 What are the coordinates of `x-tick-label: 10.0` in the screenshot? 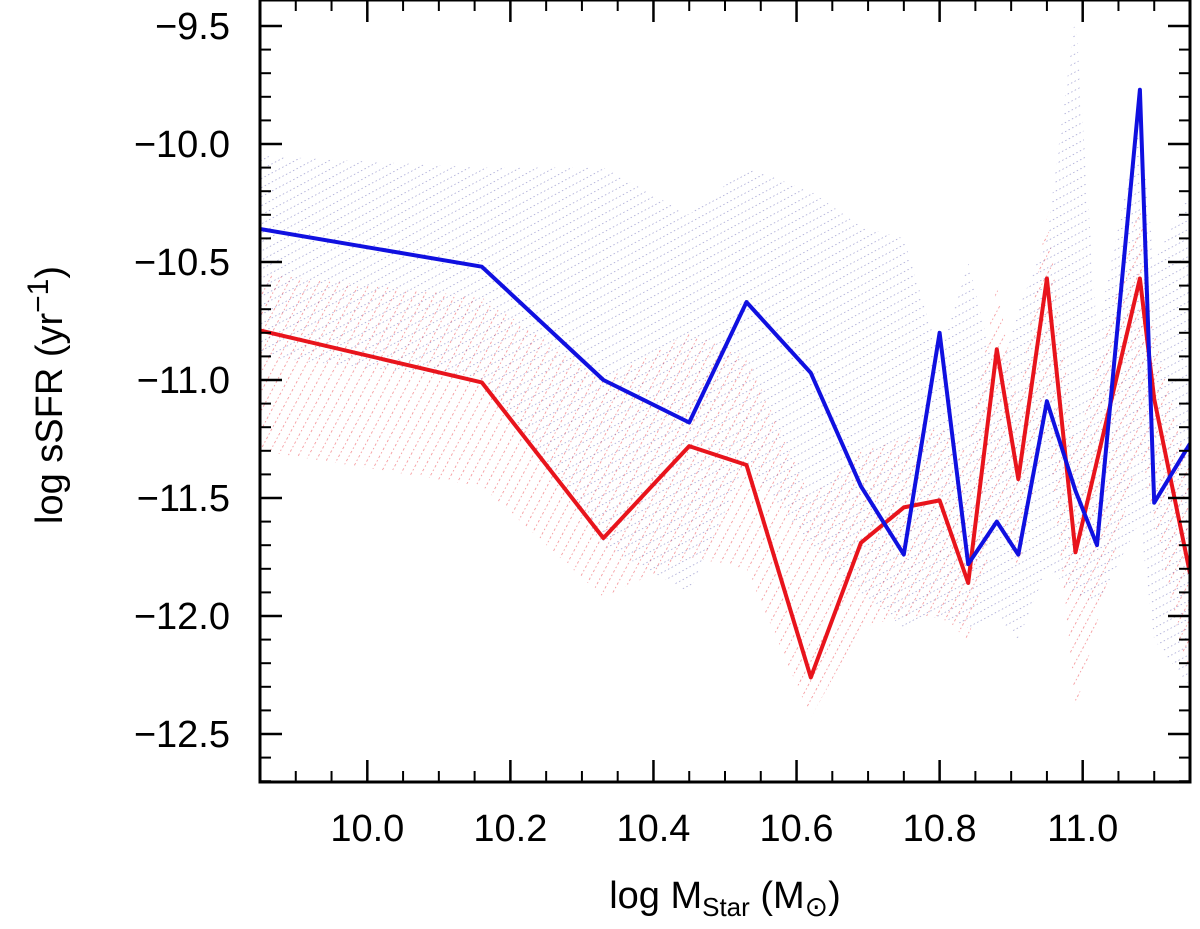 It's located at (367, 829).